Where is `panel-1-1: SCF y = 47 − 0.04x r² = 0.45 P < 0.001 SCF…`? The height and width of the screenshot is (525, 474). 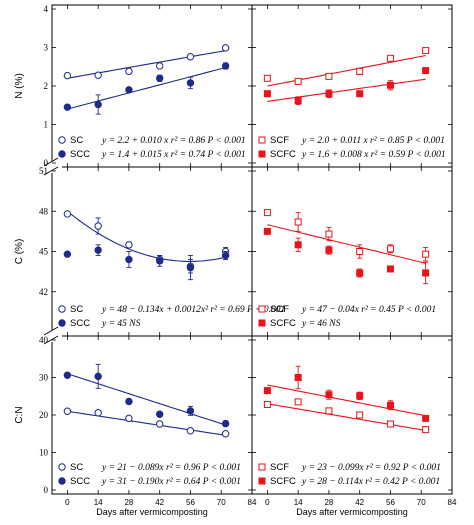
panel-1-1: SCF y = 47 − 0.04x r² = 0.45 P < 0.001 SCF… is located at coordinates (352, 251).